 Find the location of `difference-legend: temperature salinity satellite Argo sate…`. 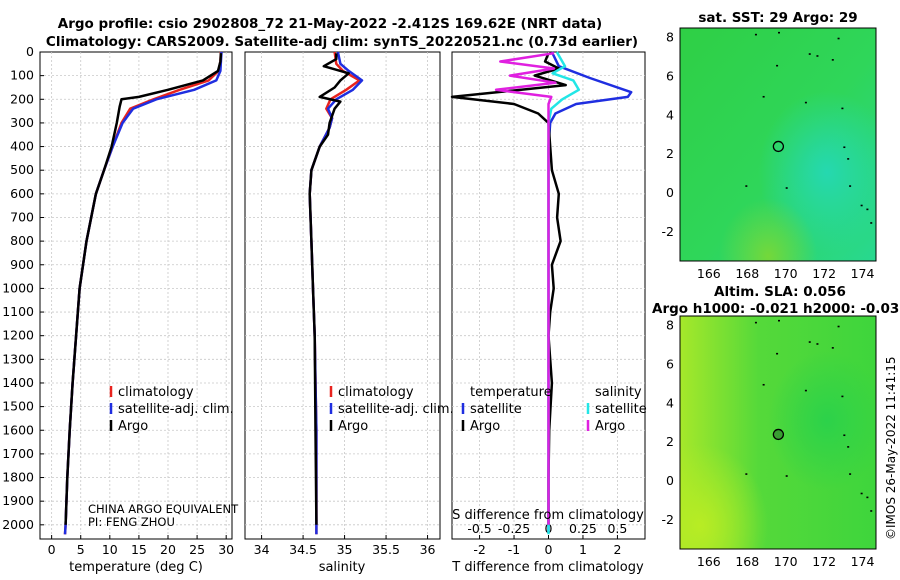

difference-legend: temperature salinity satellite Argo sate… is located at coordinates (554, 409).